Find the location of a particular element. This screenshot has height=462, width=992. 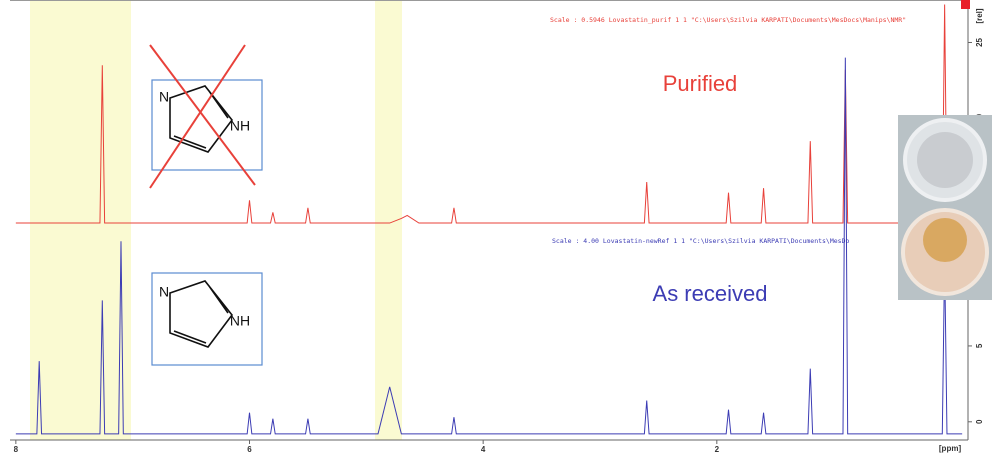

x-tick-label: 6 is located at coordinates (249, 449).